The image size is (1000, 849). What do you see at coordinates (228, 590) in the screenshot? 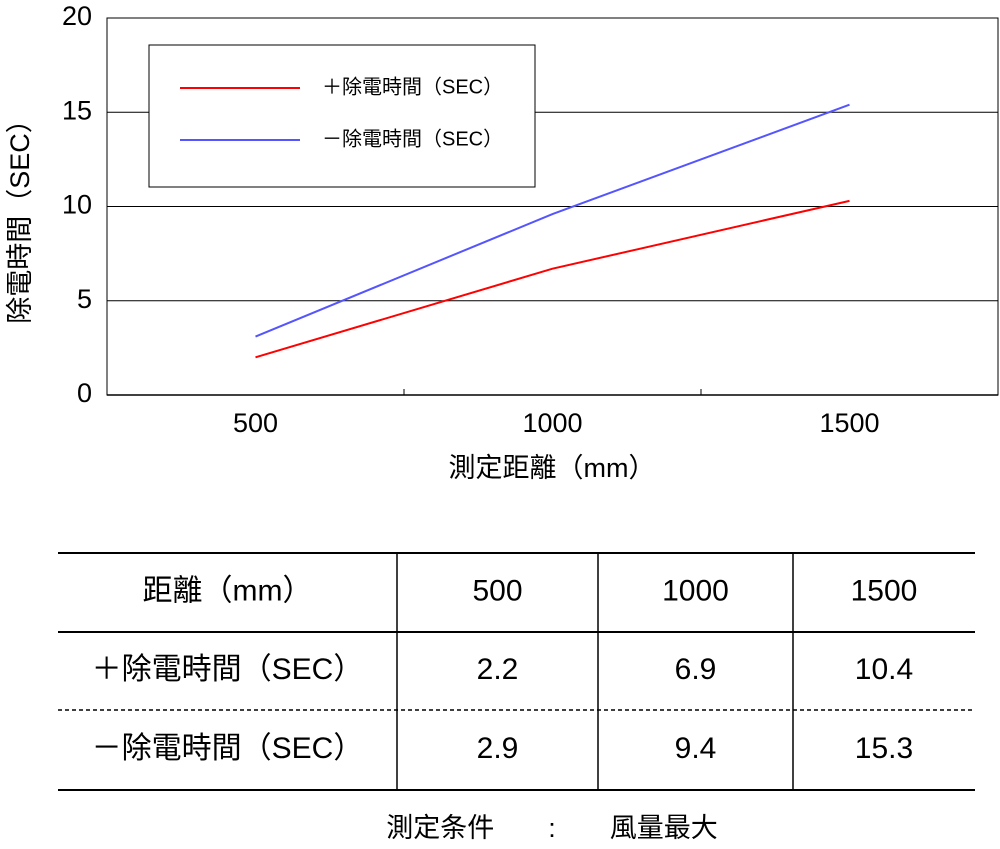
I see `table-cell: 距離（mm）` at bounding box center [228, 590].